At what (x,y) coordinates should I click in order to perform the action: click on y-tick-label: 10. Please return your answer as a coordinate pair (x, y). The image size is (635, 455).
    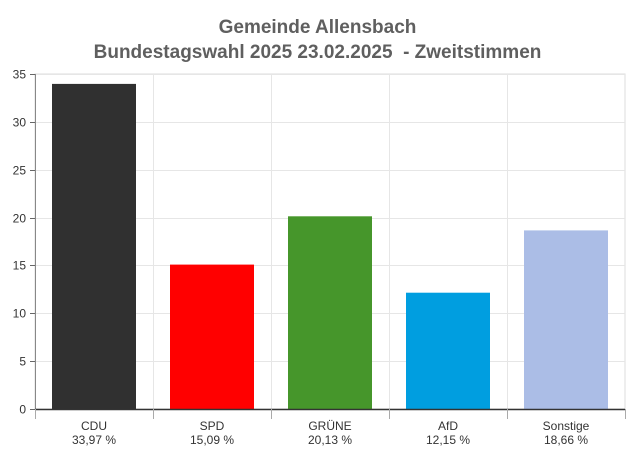
    Looking at the image, I should click on (20, 314).